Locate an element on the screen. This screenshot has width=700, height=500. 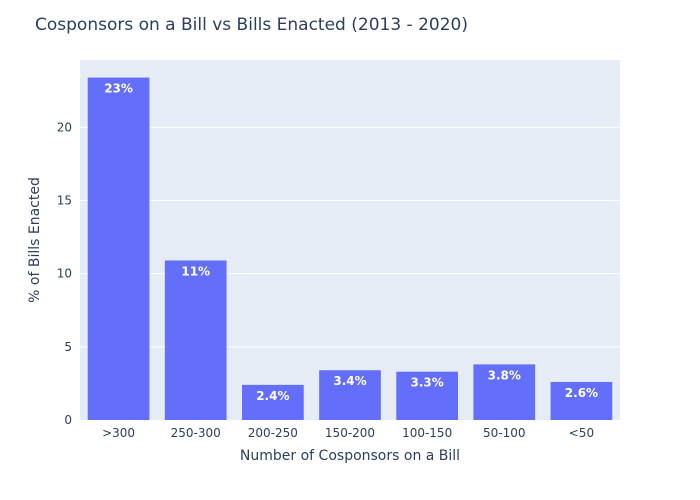
y-axis-ticks: 0 5 10 15 20 is located at coordinates (64, 273).